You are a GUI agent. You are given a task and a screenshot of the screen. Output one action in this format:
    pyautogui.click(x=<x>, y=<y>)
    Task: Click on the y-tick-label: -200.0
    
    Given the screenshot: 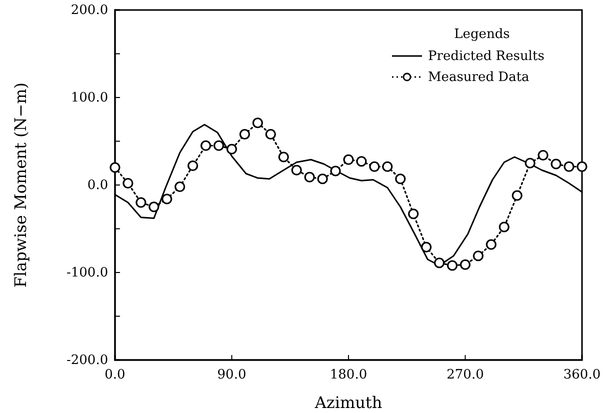 What is the action you would take?
    pyautogui.click(x=87, y=360)
    